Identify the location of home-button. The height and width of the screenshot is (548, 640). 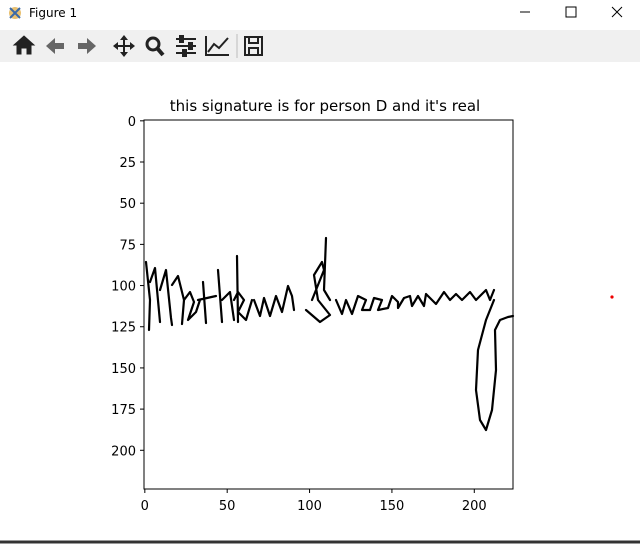
(24, 45).